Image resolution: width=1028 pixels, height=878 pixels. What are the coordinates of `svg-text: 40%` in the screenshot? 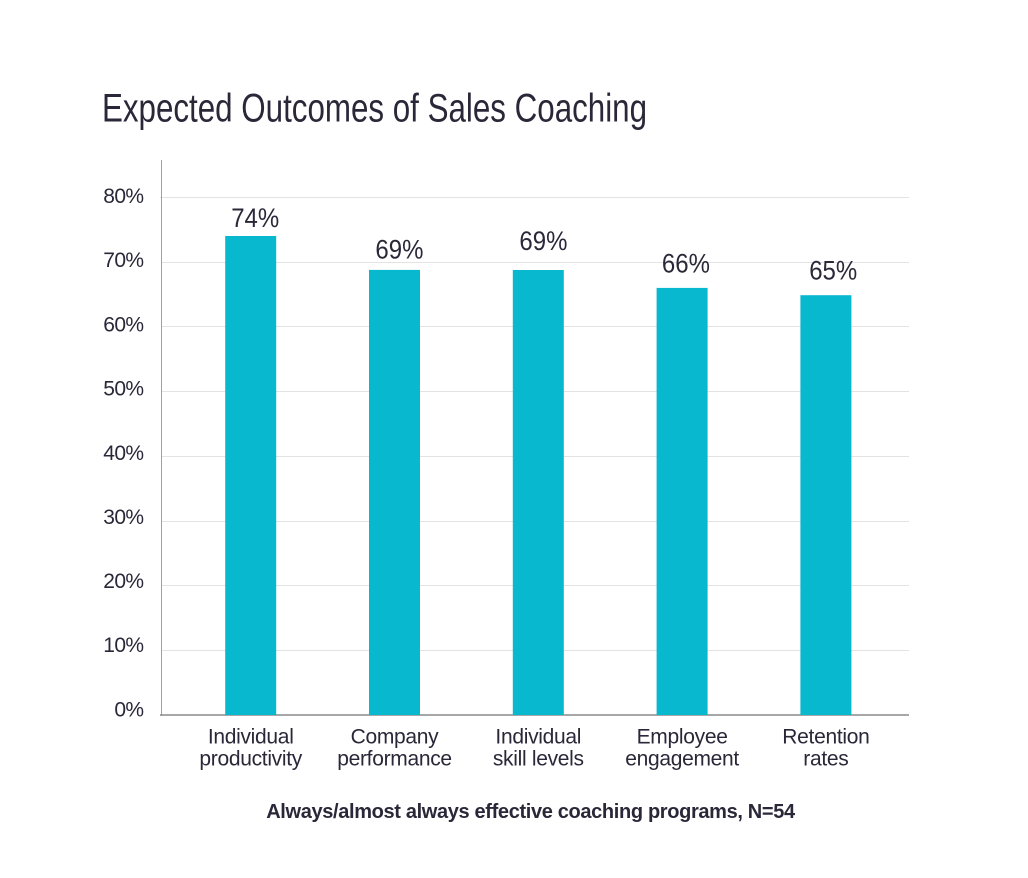 It's located at (123, 453).